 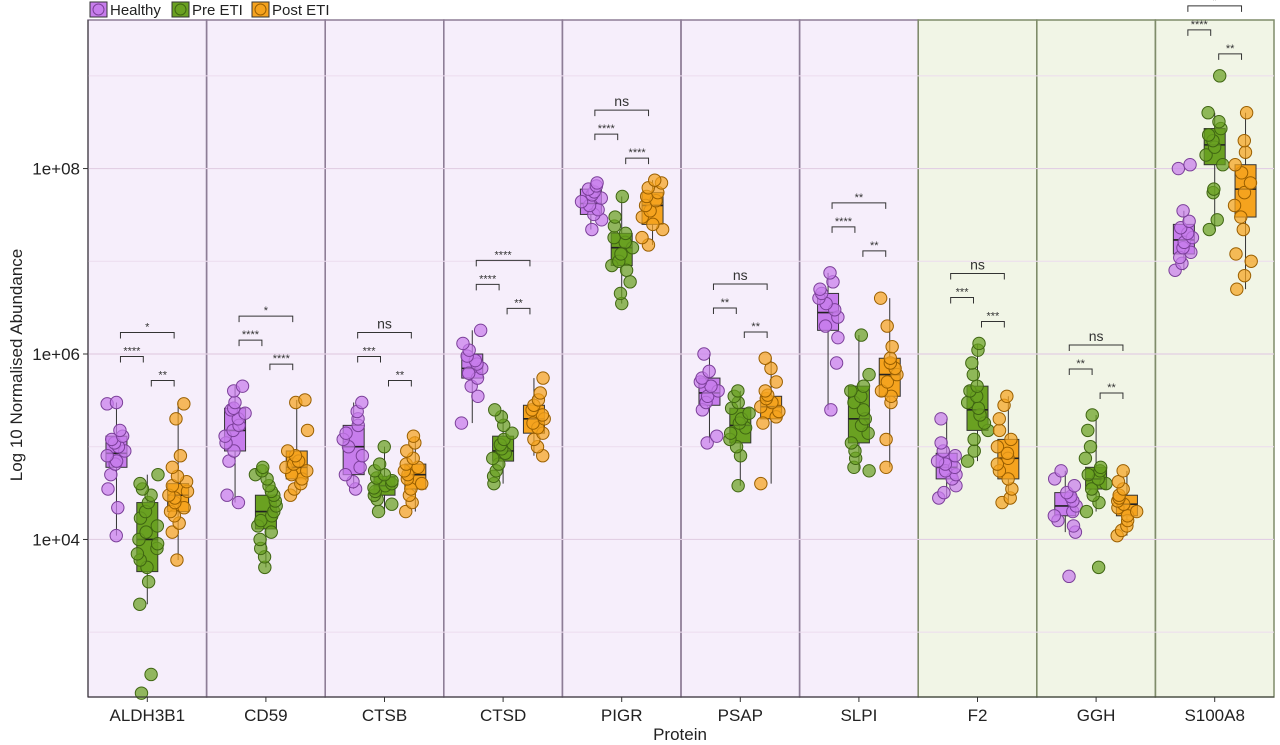 I want to click on y-axis: 1e+04 1e+06 1e+08, so click(x=60, y=358).